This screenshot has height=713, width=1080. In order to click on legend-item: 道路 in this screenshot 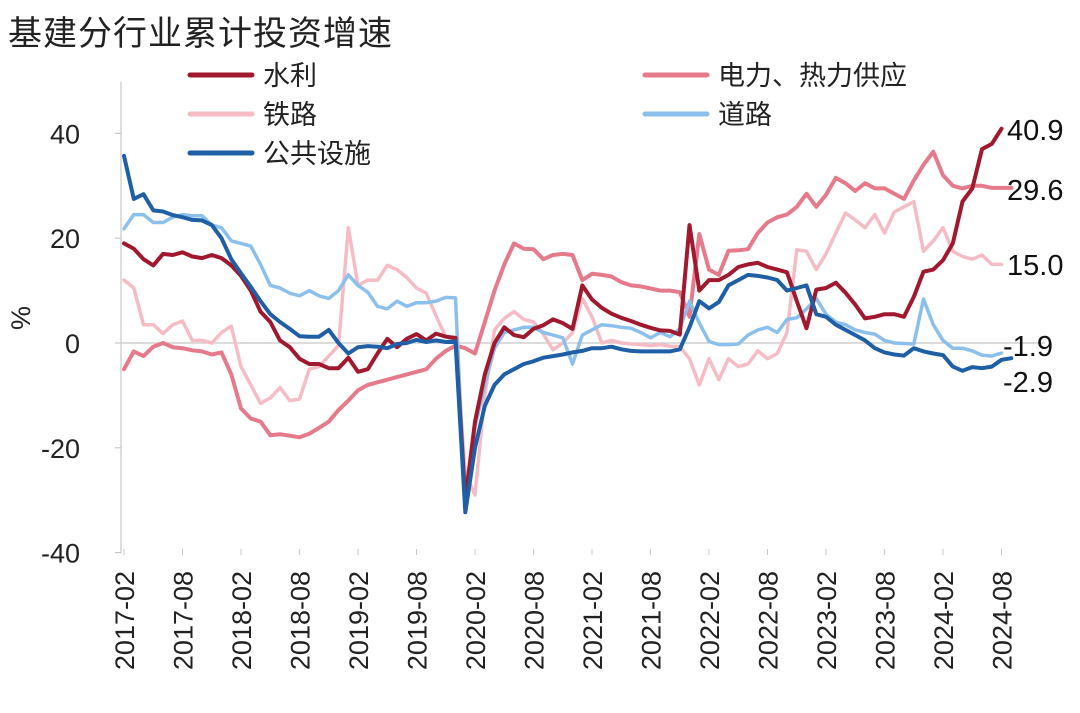, I will do `click(707, 115)`.